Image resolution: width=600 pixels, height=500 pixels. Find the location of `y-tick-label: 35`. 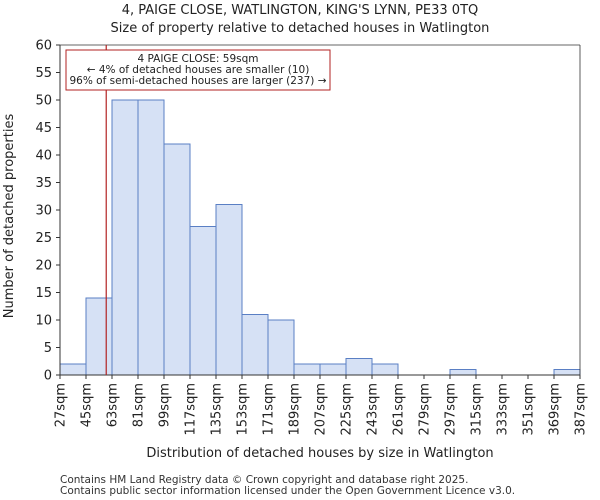

y-tick-label: 35 is located at coordinates (43, 183).